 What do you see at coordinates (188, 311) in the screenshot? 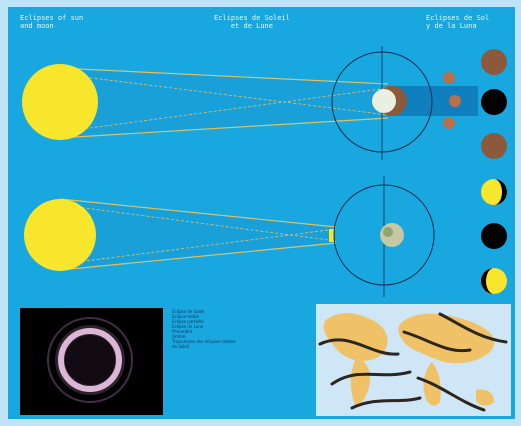
I see `legend-line: Eclipse de Soleil` at bounding box center [188, 311].